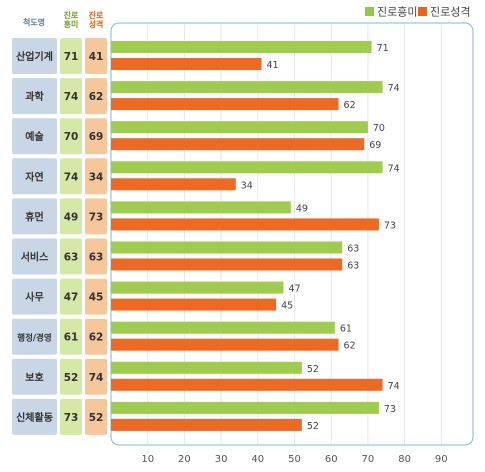 The image size is (485, 472). What do you see at coordinates (369, 11) in the screenshot?
I see `legend-swatch-interest` at bounding box center [369, 11].